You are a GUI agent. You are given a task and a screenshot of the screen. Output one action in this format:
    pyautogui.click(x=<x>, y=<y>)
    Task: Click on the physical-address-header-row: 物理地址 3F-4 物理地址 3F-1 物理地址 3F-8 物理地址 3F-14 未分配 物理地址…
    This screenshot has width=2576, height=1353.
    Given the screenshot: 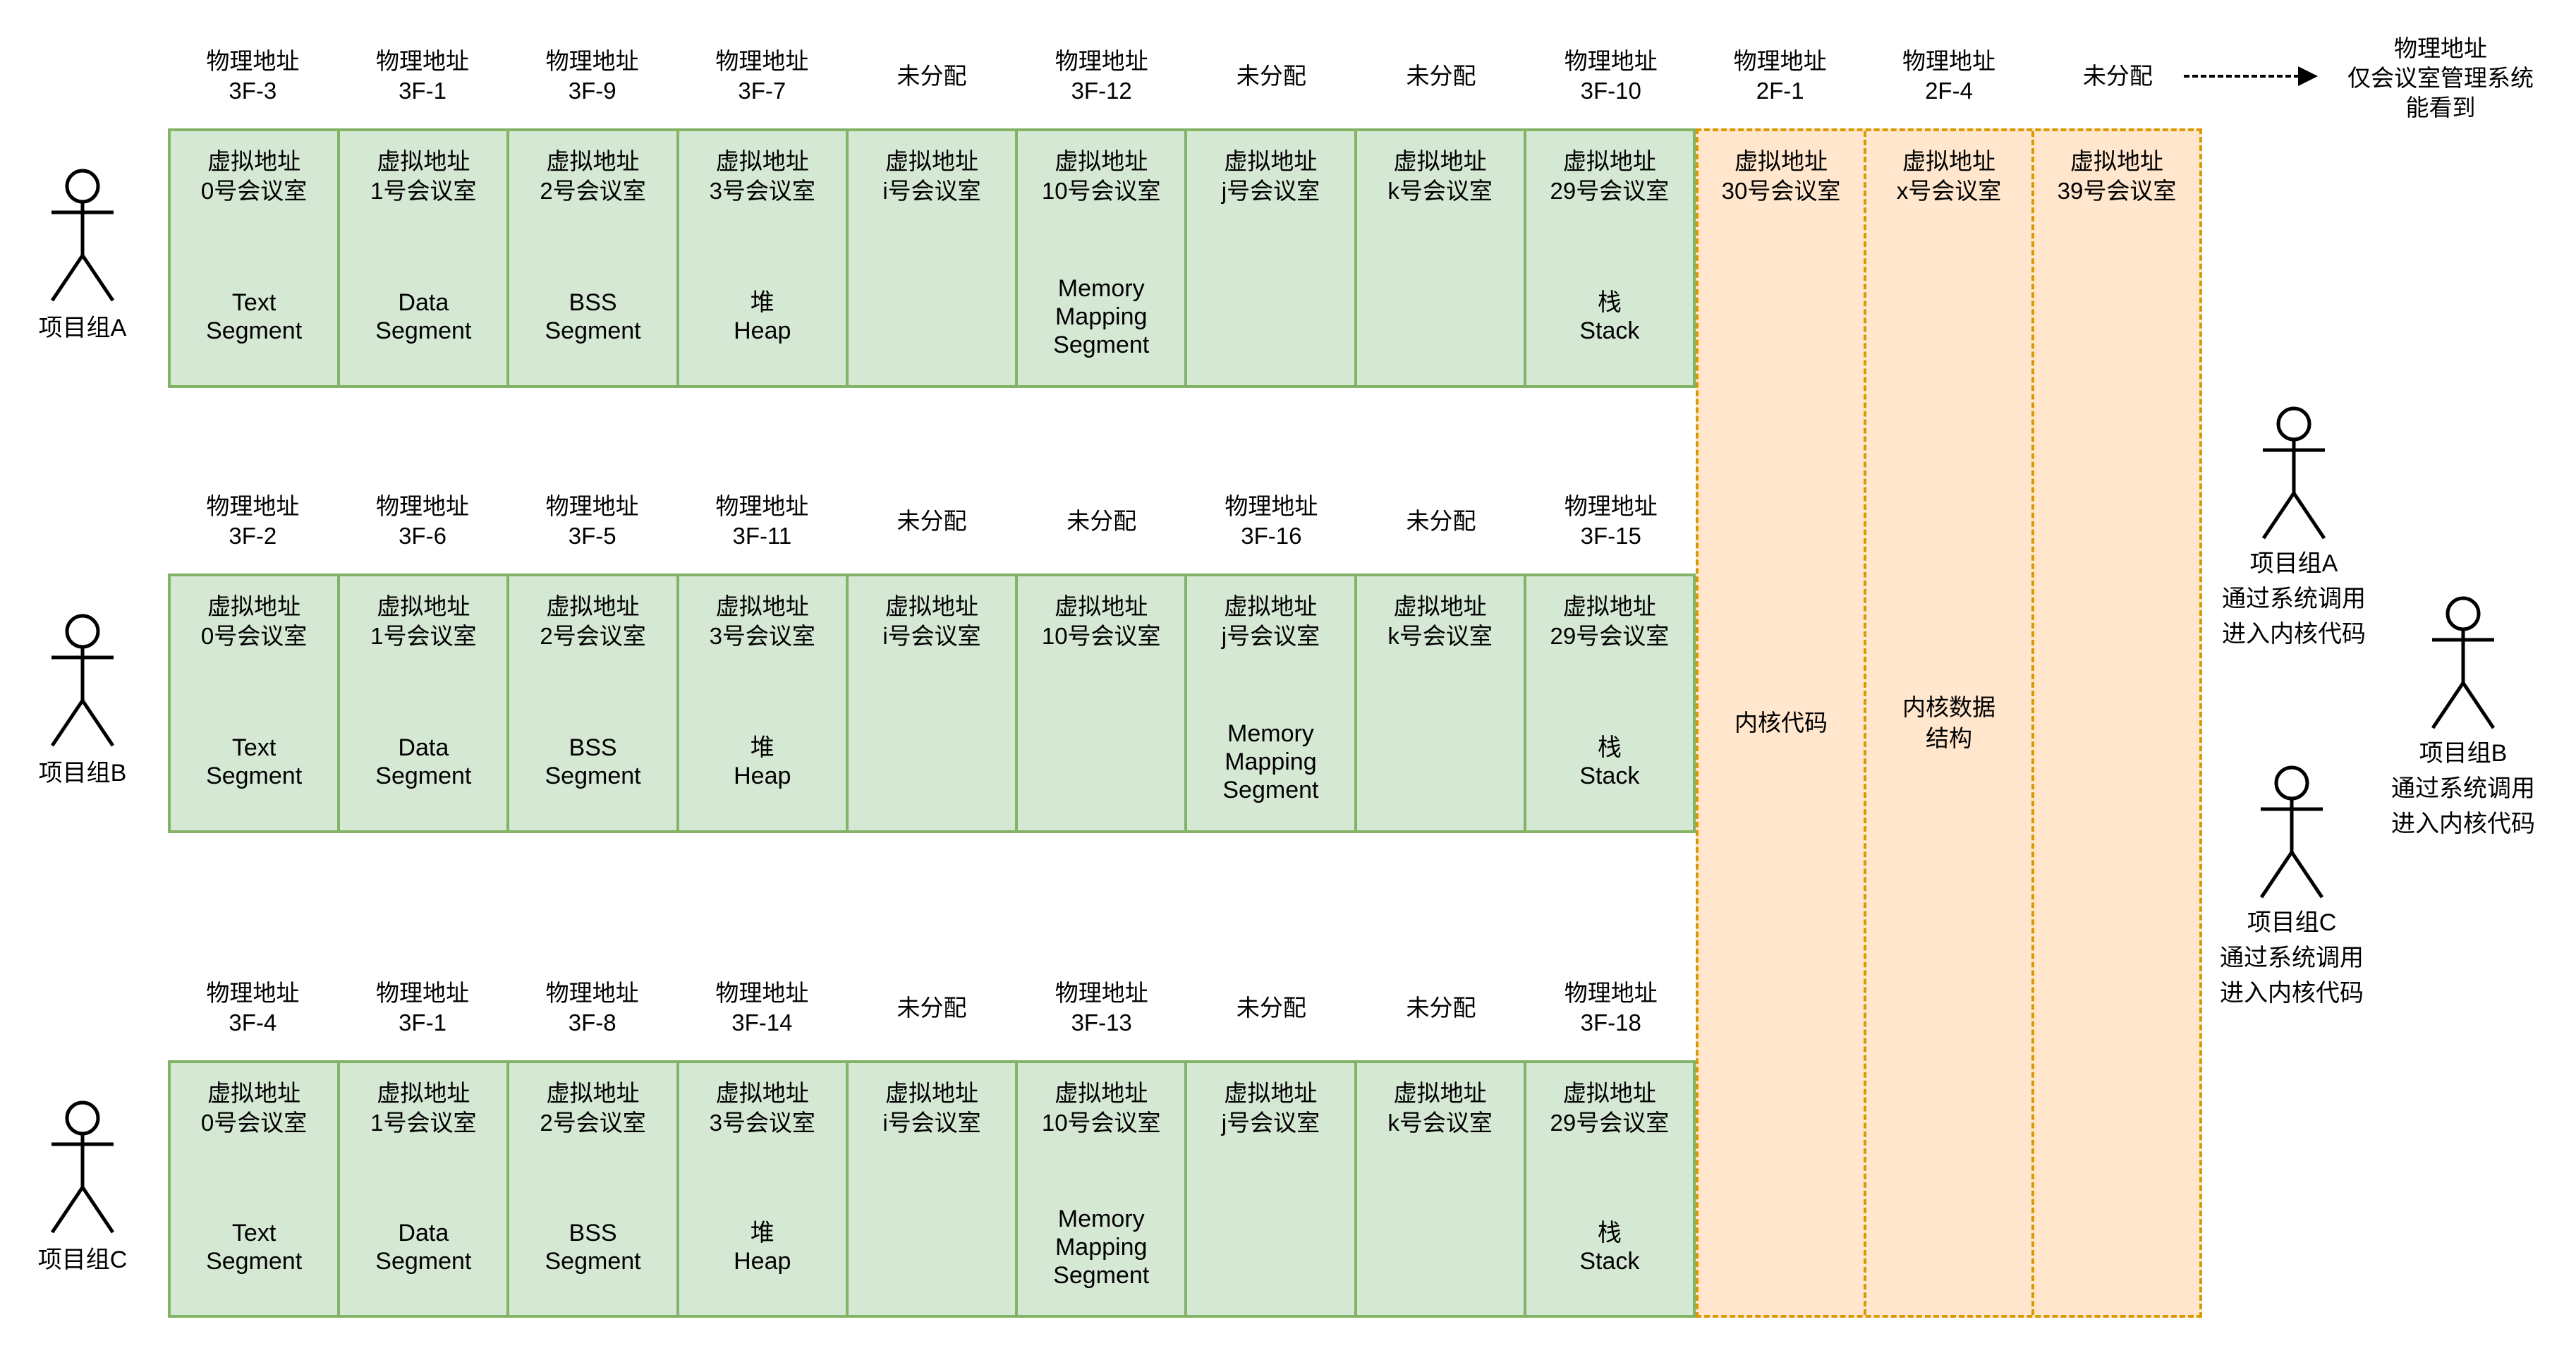 What is the action you would take?
    pyautogui.click(x=932, y=1008)
    